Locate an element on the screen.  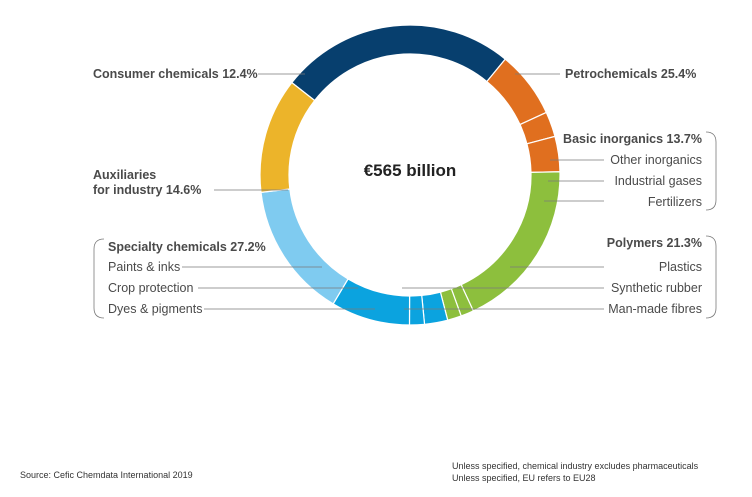
label-dyes-pigments: Dyes & pigments is located at coordinates (155, 309).